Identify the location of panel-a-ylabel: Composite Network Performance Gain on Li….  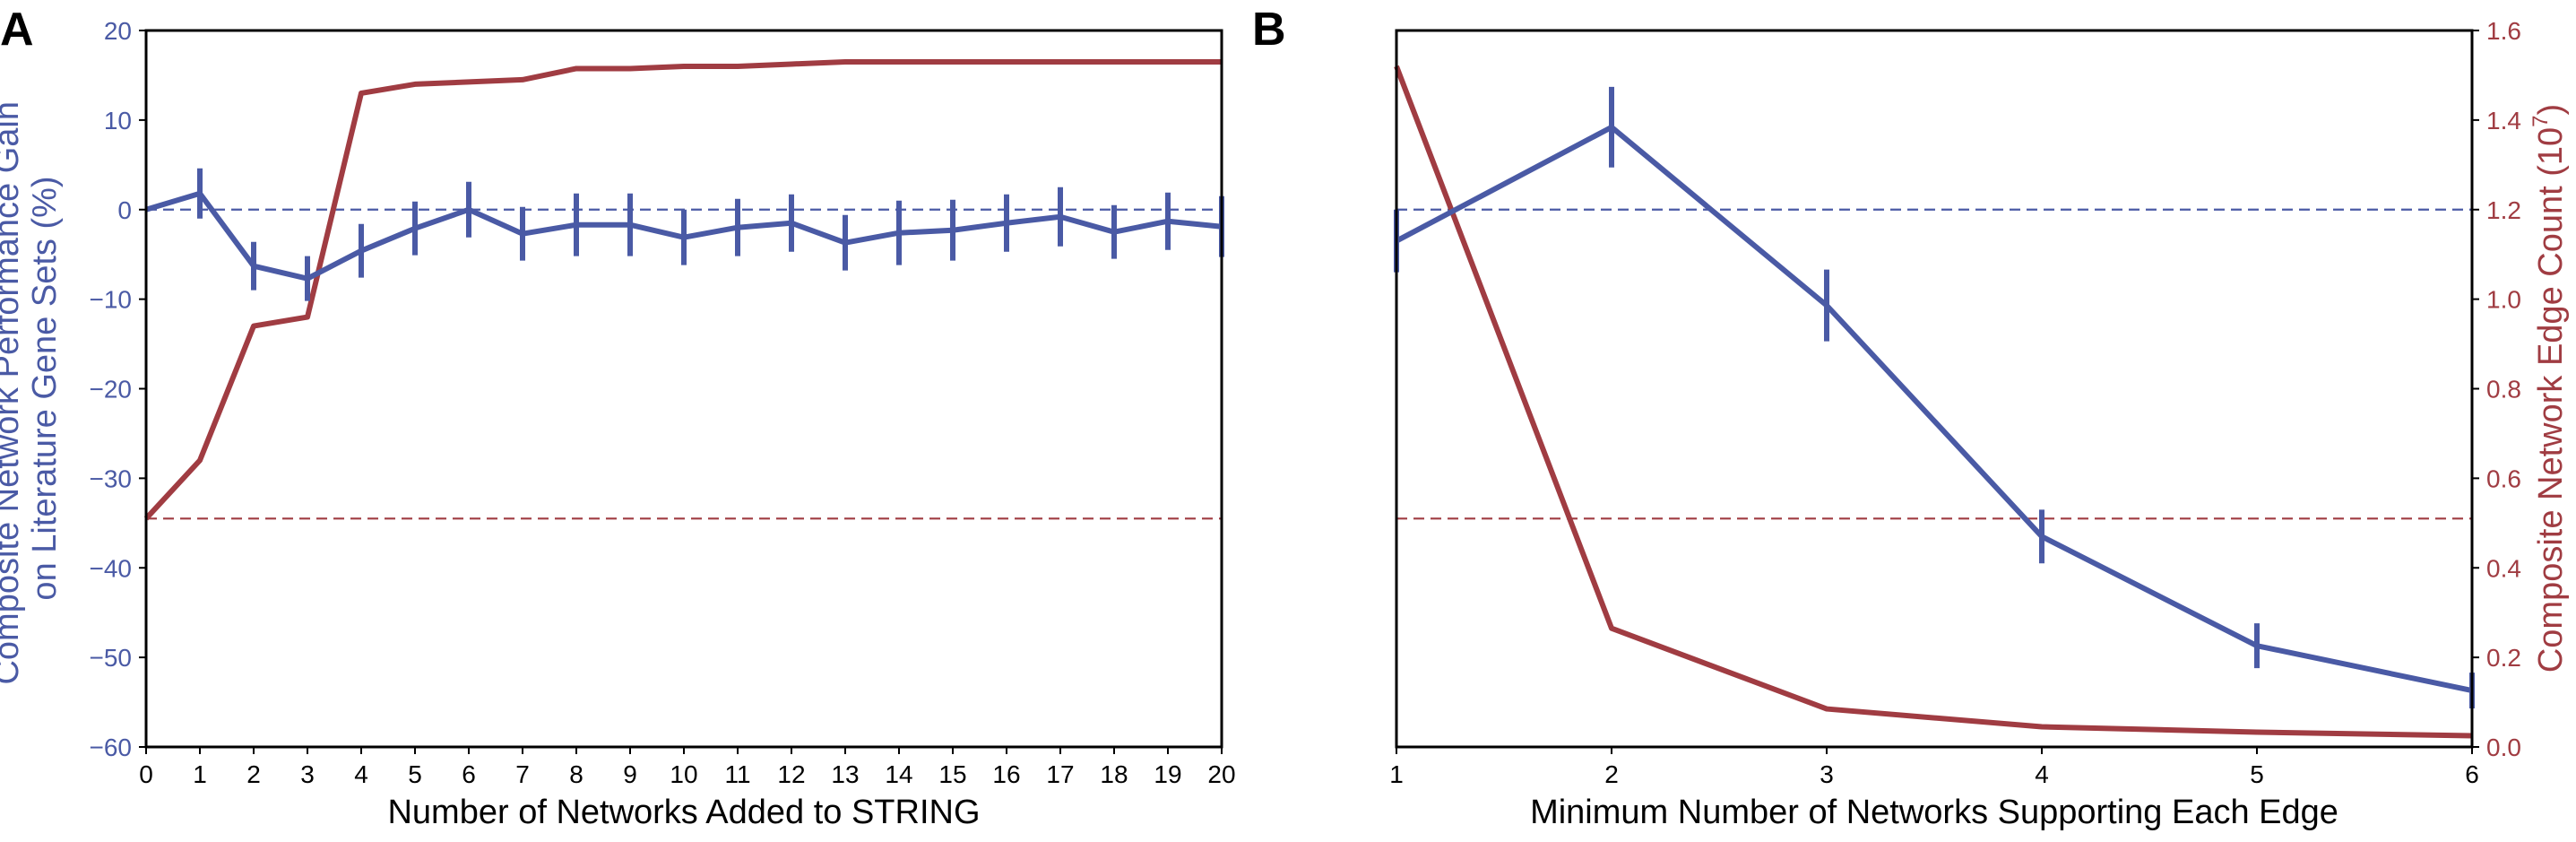
(32, 387).